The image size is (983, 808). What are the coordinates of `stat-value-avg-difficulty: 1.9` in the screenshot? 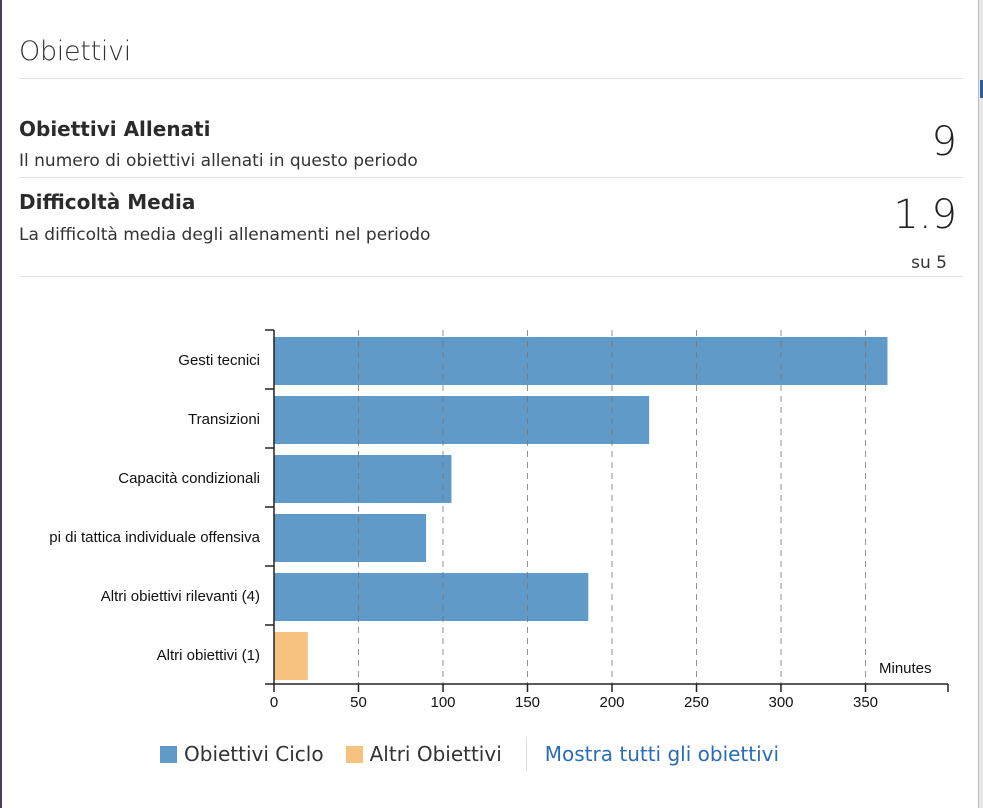 It's located at (925, 215).